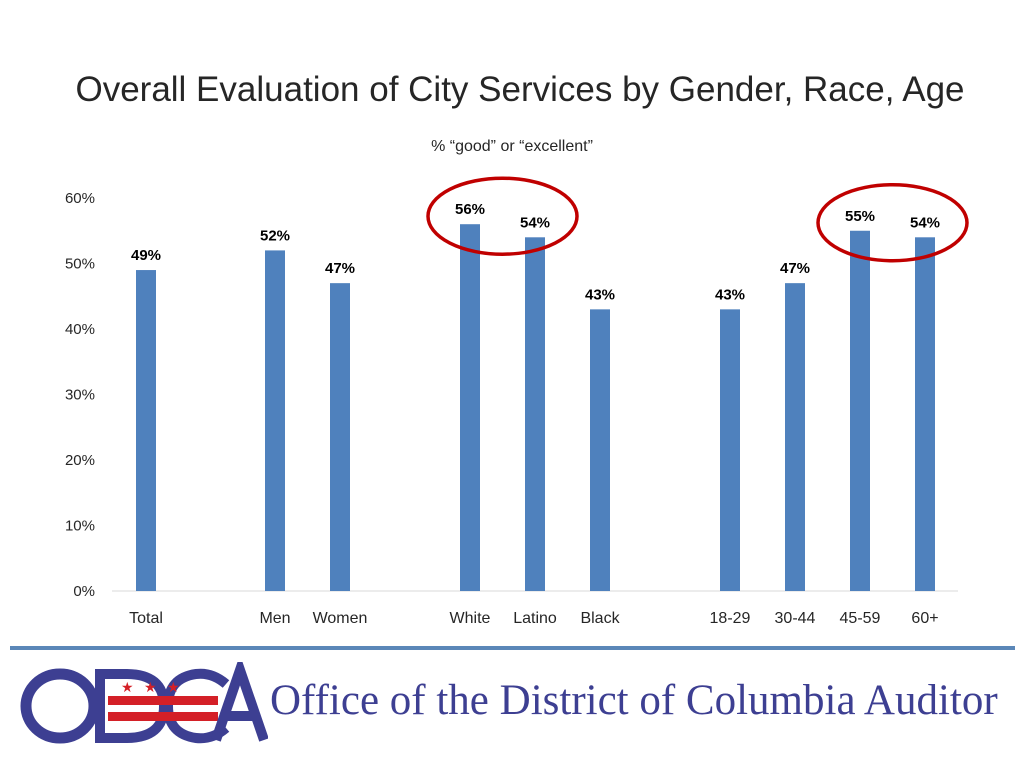 This screenshot has width=1024, height=768. What do you see at coordinates (80, 264) in the screenshot?
I see `y-tick-label: 50%` at bounding box center [80, 264].